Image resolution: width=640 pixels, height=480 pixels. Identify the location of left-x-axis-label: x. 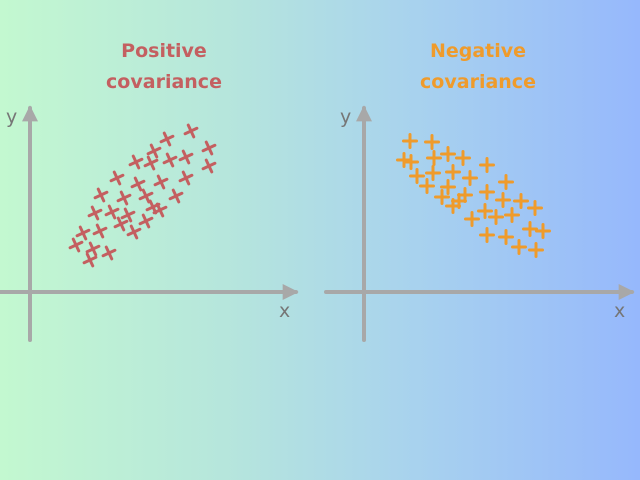
(285, 311).